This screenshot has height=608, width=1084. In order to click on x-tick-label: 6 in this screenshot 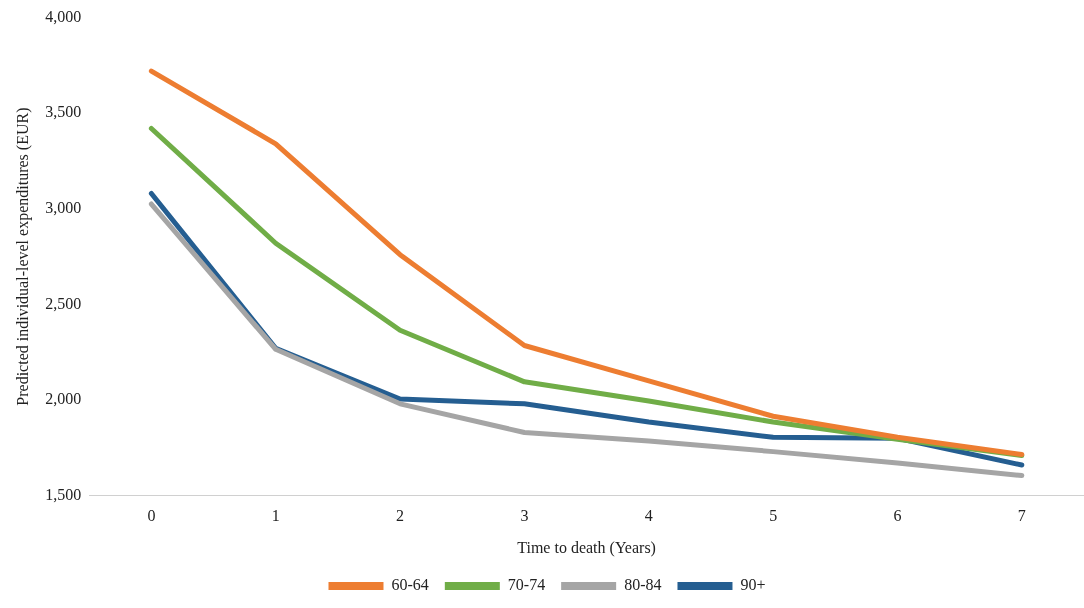, I will do `click(897, 516)`.